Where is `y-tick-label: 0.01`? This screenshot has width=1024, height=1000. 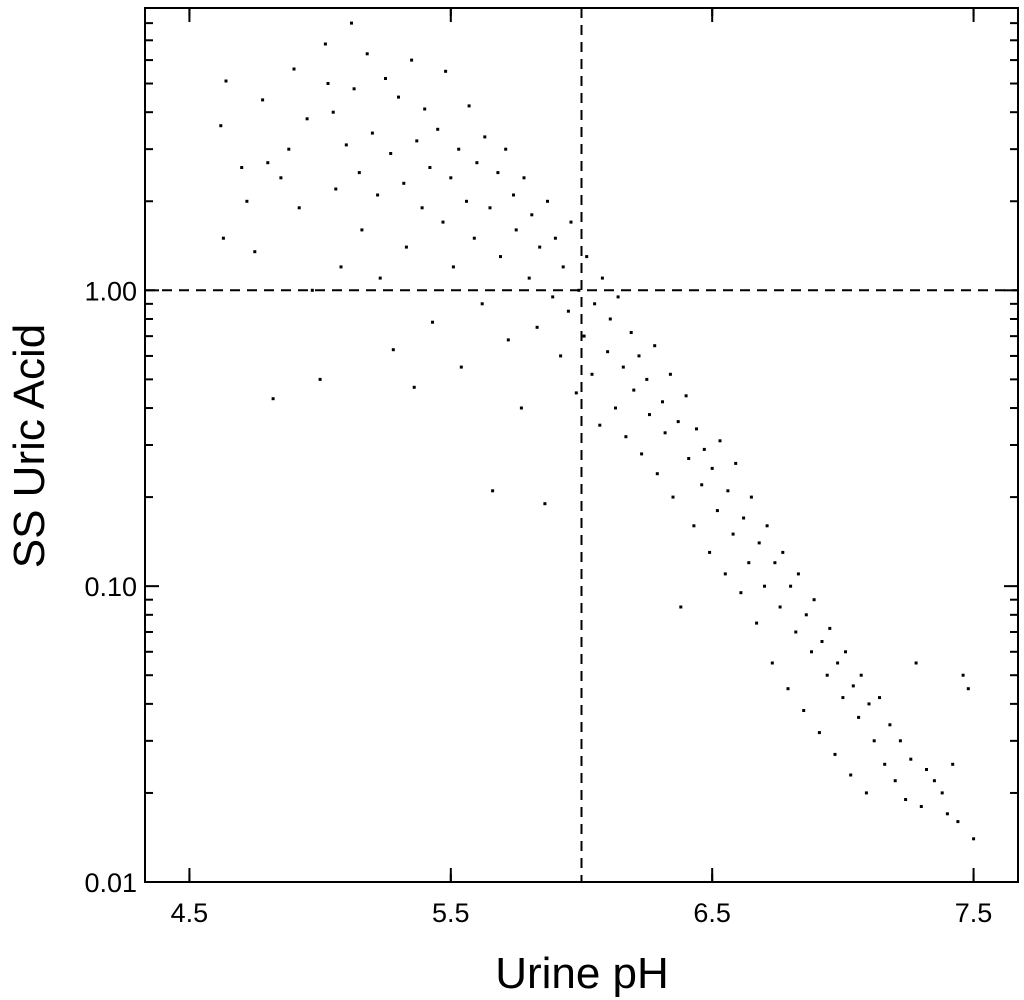 y-tick-label: 0.01 is located at coordinates (110, 883).